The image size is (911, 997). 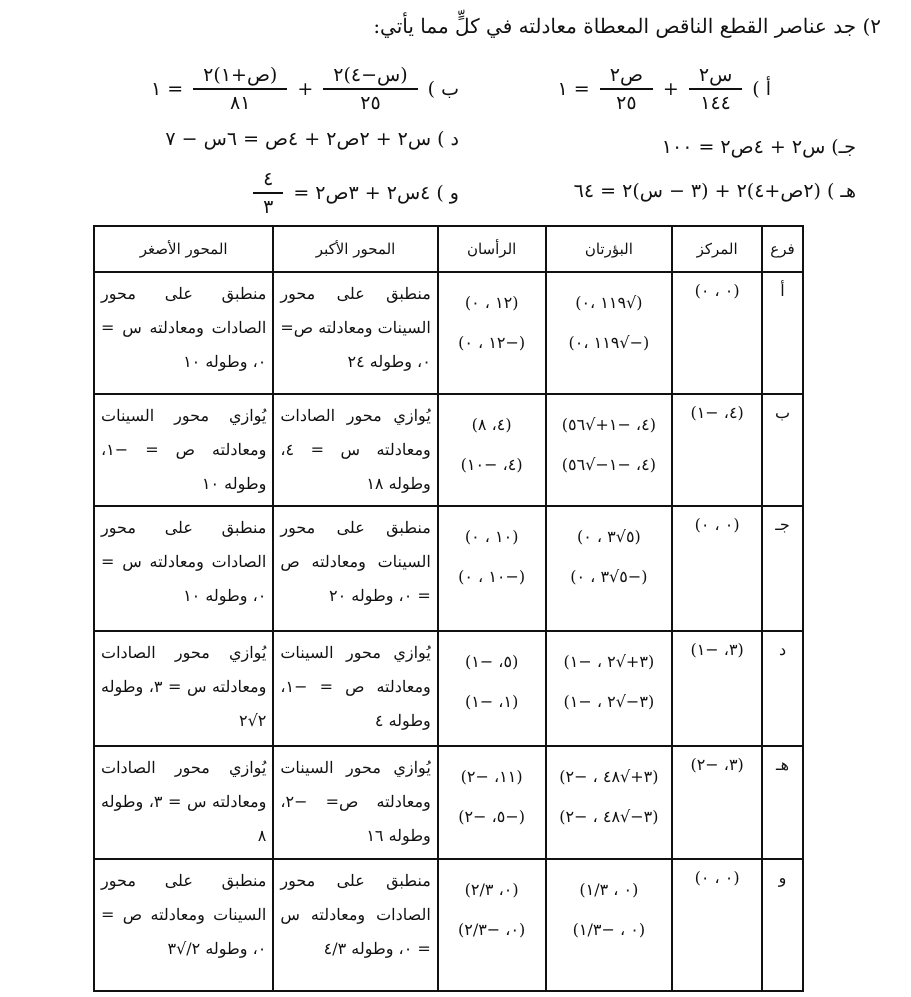 I want to click on vertex-2: (٤، −١٠), so click(x=491, y=464).